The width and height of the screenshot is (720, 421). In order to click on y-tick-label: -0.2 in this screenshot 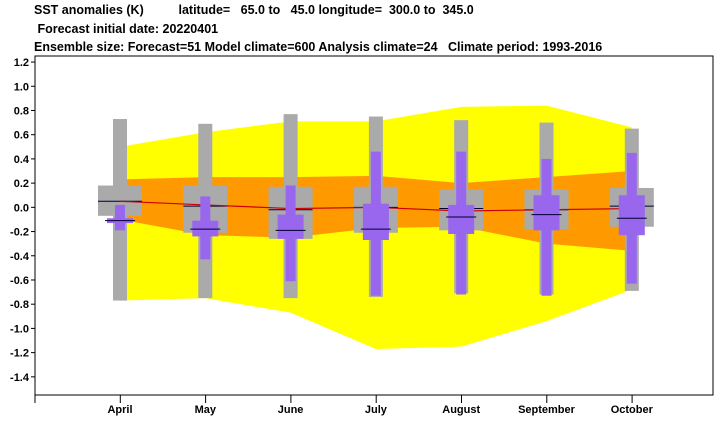, I will do `click(19, 233)`.